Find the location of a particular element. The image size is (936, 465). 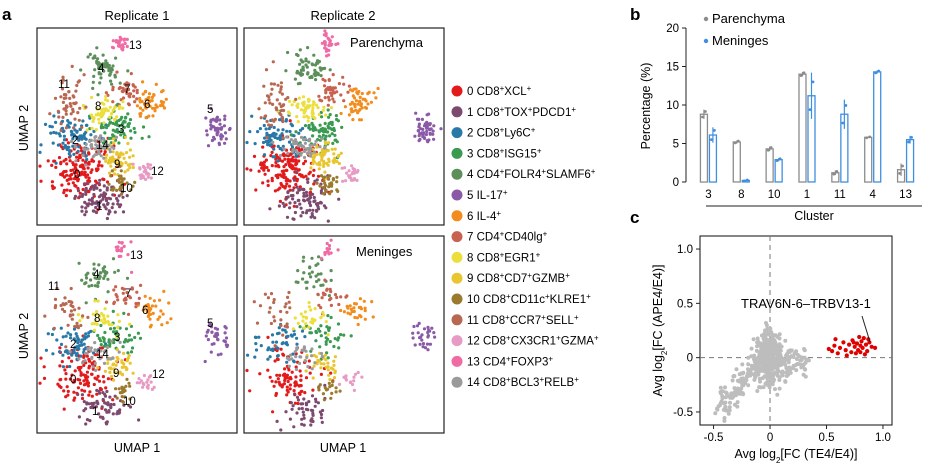

bar-y-tick-label: 0 is located at coordinates (676, 183).